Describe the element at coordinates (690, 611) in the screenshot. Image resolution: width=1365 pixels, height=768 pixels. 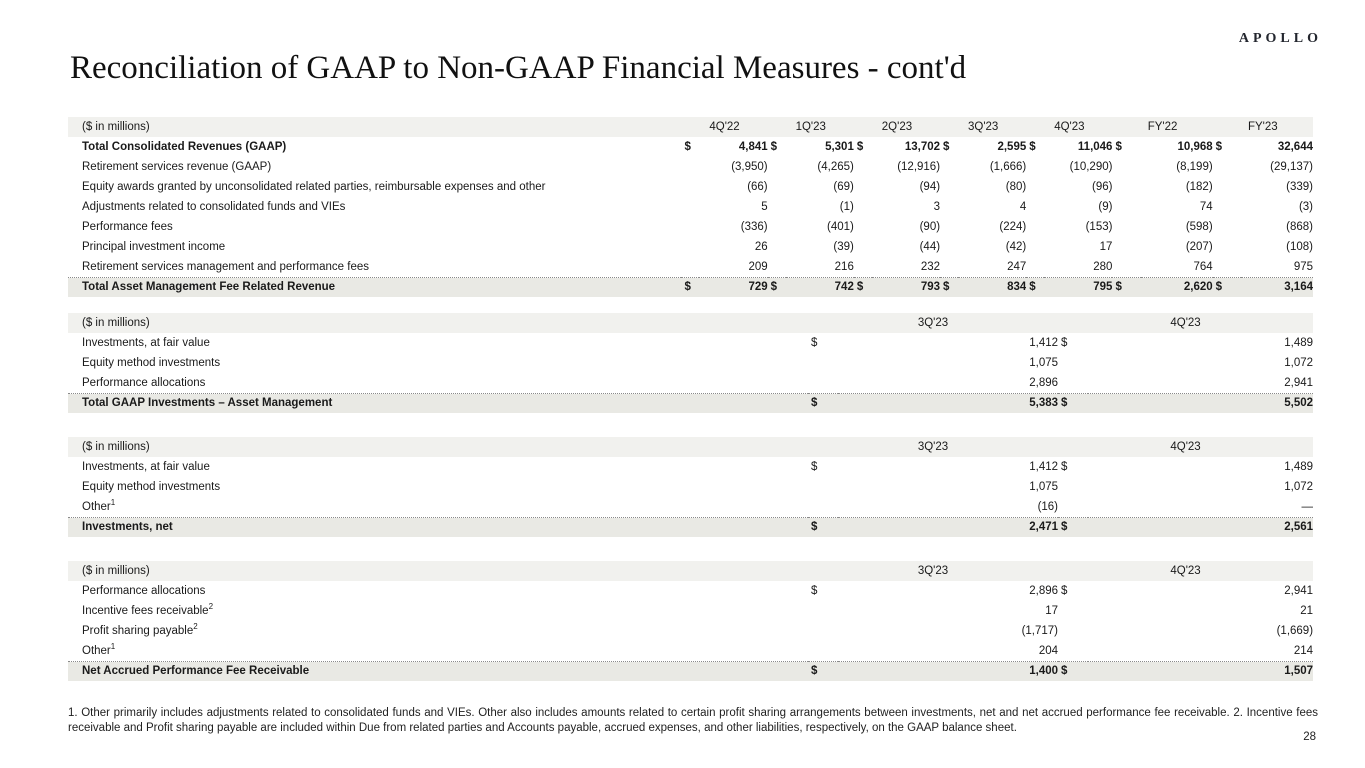
I see `table-row: Incentive fees receivable2 17 21` at that location.